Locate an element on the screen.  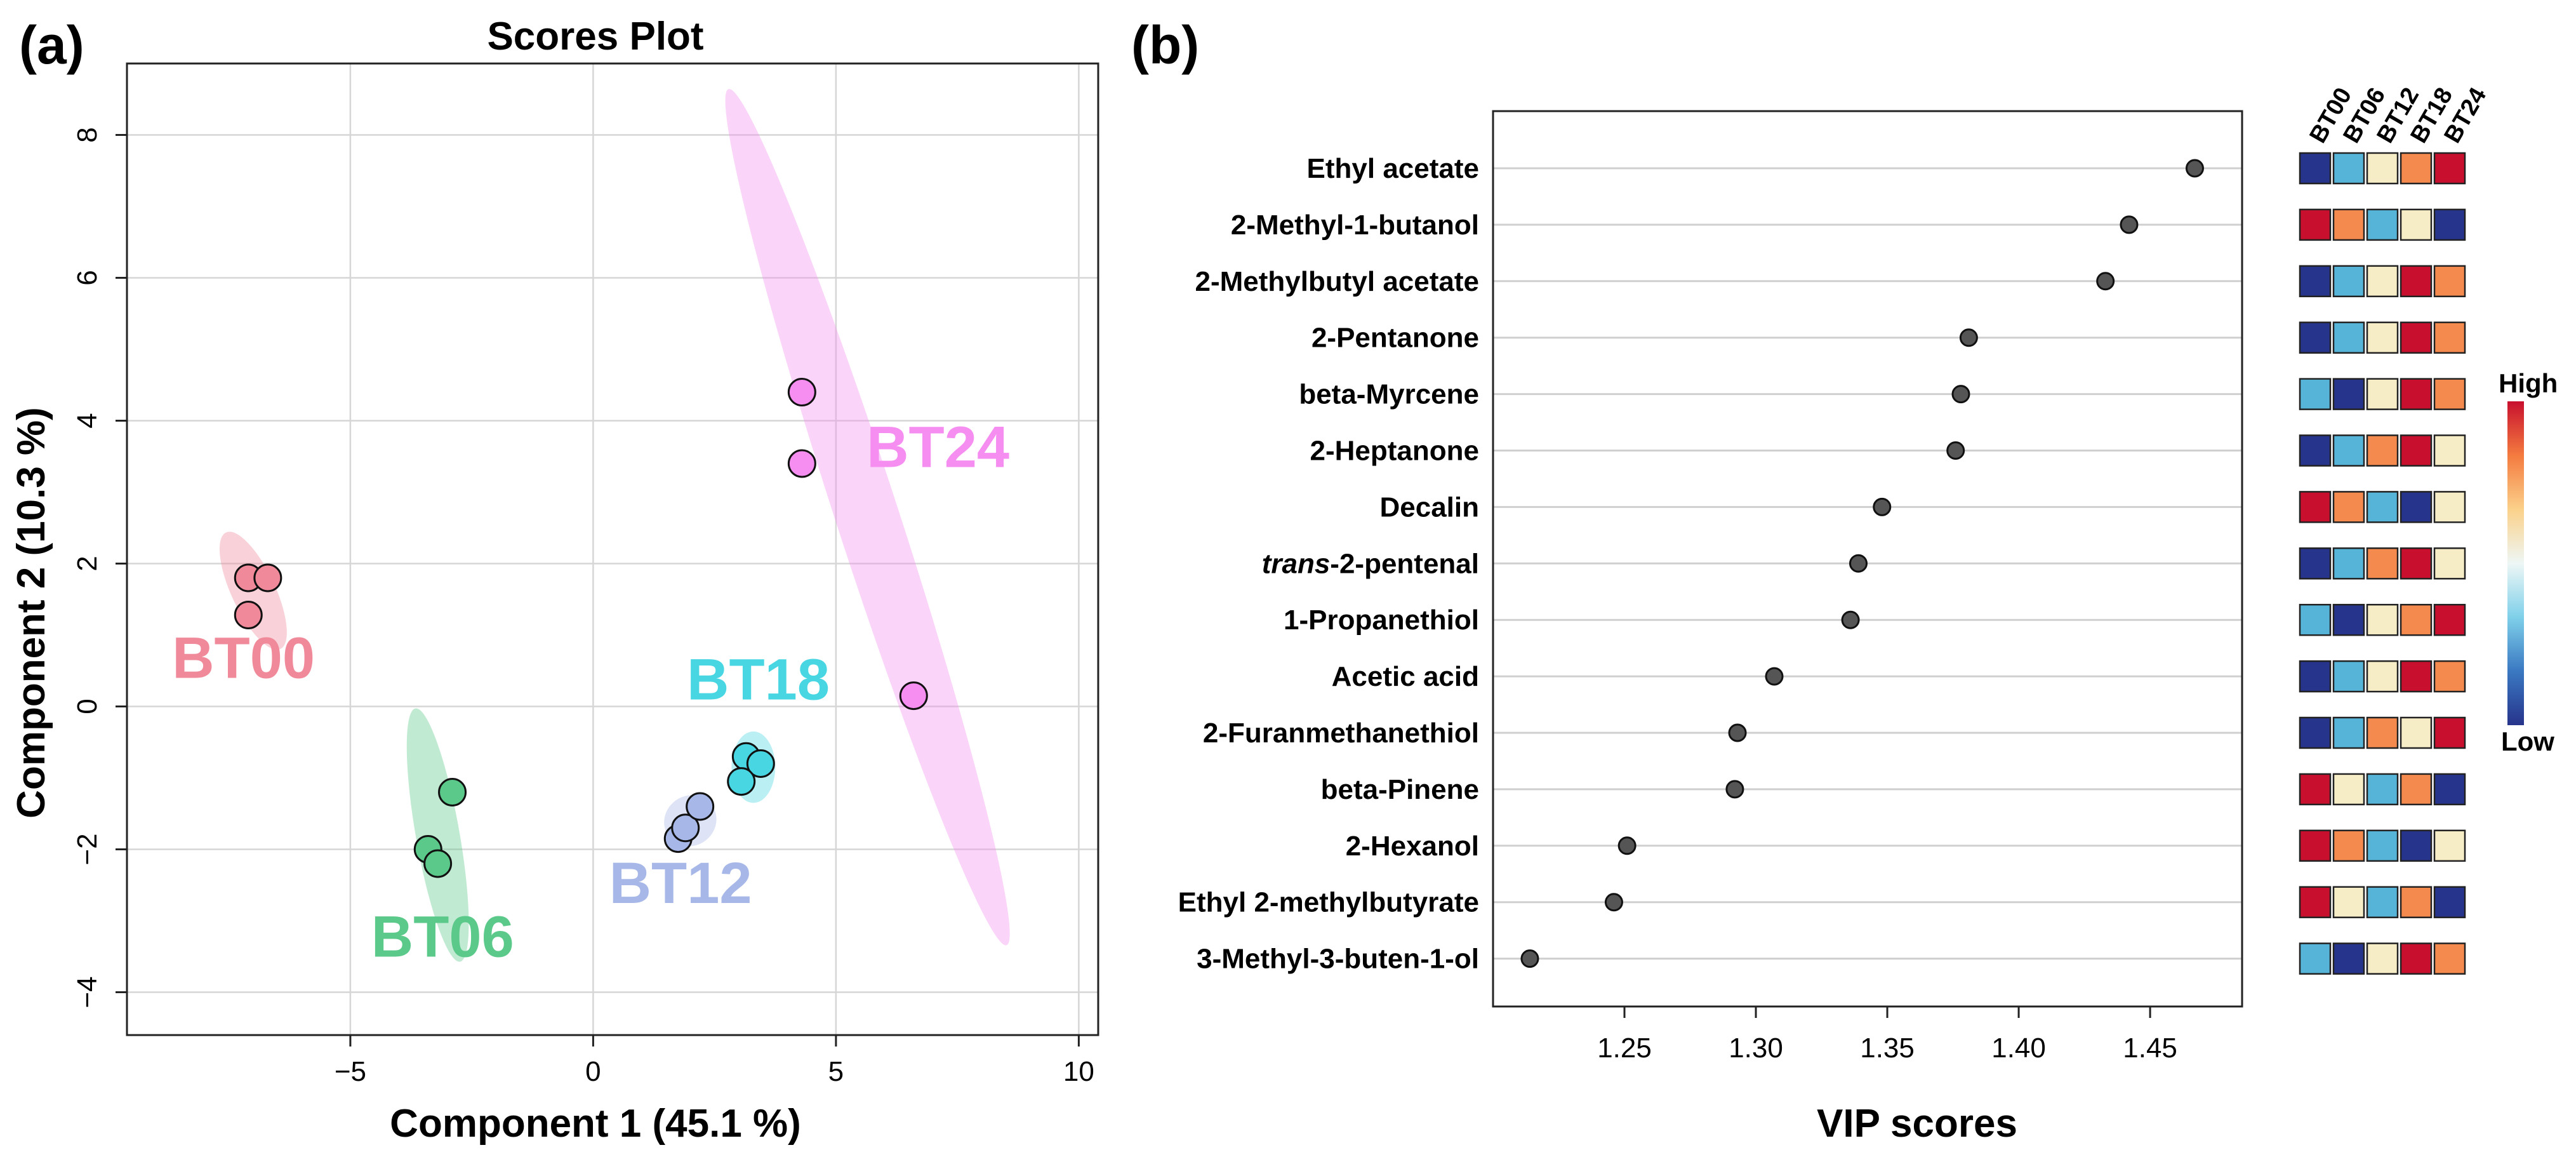
group-label-bt06: BT06 is located at coordinates (442, 936).